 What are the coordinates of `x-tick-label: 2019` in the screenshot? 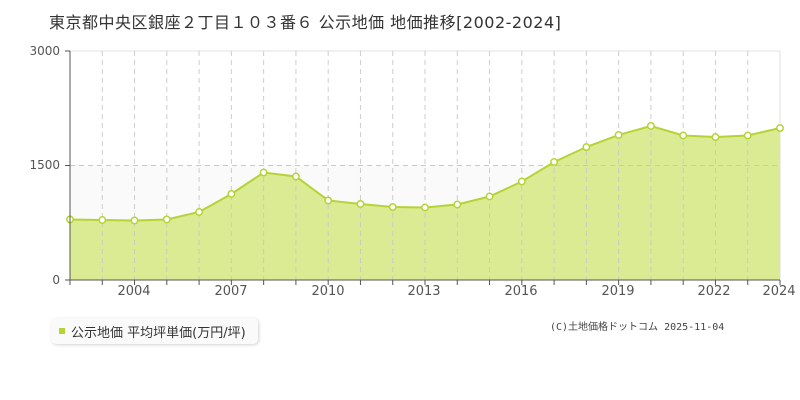 It's located at (618, 291).